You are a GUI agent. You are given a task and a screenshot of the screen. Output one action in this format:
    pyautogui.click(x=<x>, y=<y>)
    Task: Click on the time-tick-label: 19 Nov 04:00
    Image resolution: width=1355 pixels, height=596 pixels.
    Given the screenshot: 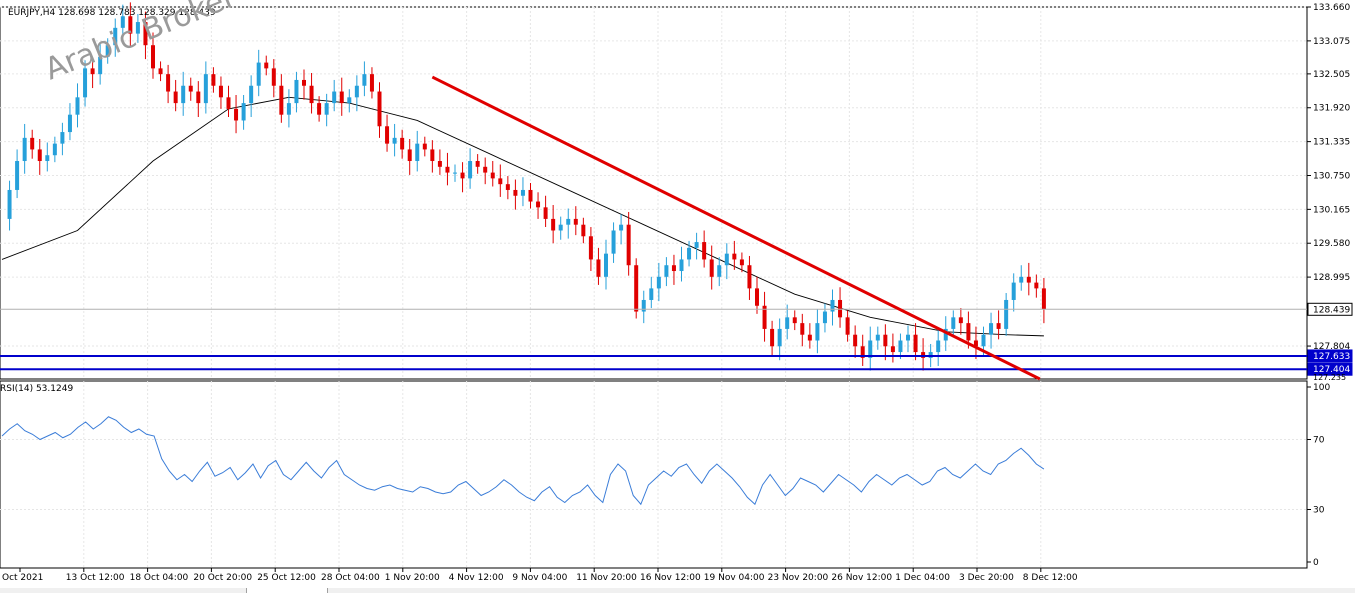 What is the action you would take?
    pyautogui.click(x=734, y=578)
    